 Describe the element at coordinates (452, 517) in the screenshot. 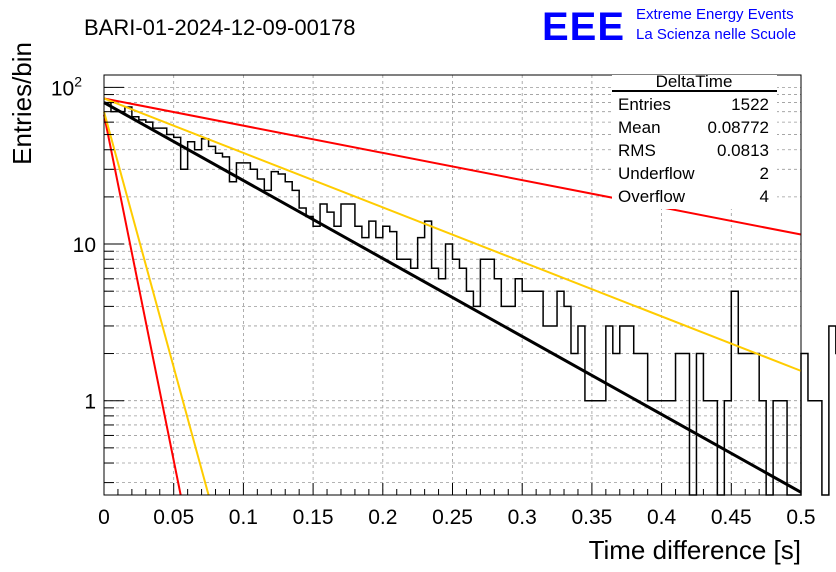

I see `x-tick-label: 0.25` at that location.